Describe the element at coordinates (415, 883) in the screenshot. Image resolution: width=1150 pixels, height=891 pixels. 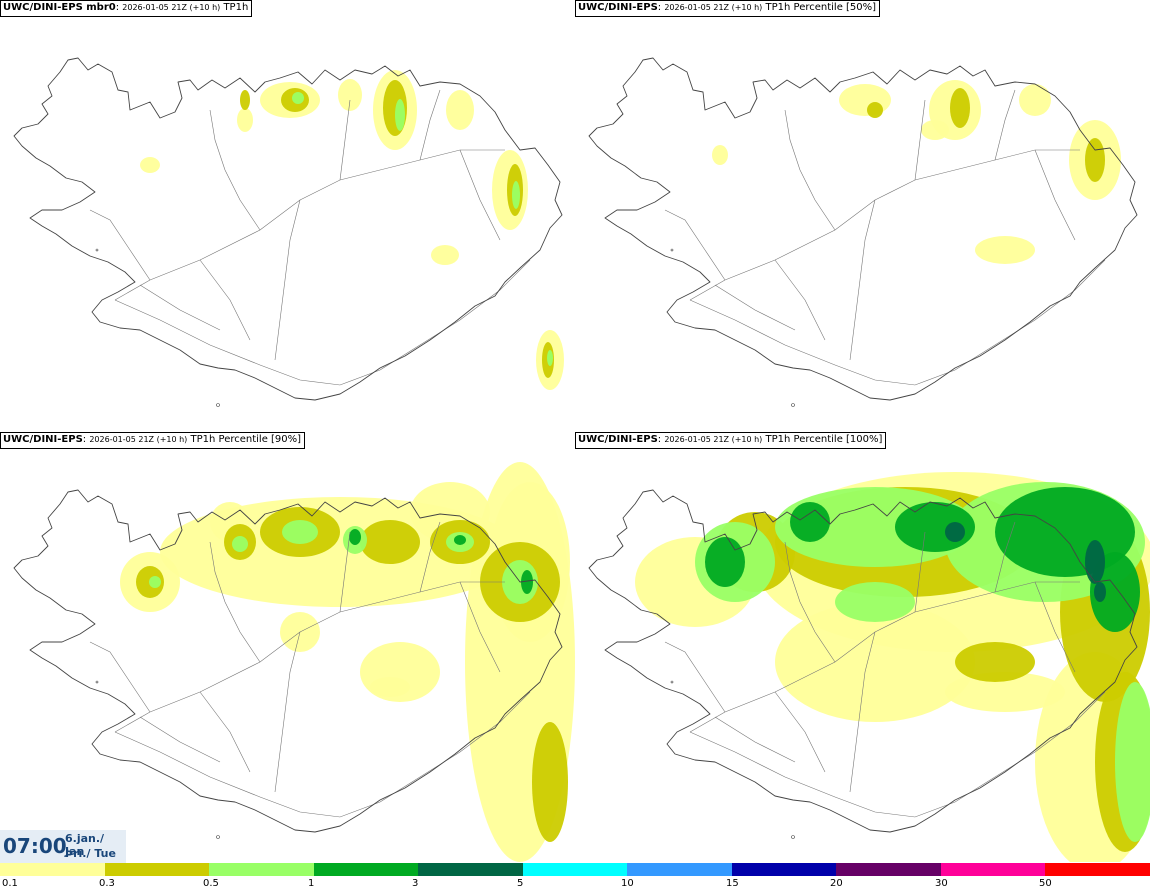
I see `legend-label: 3` at that location.